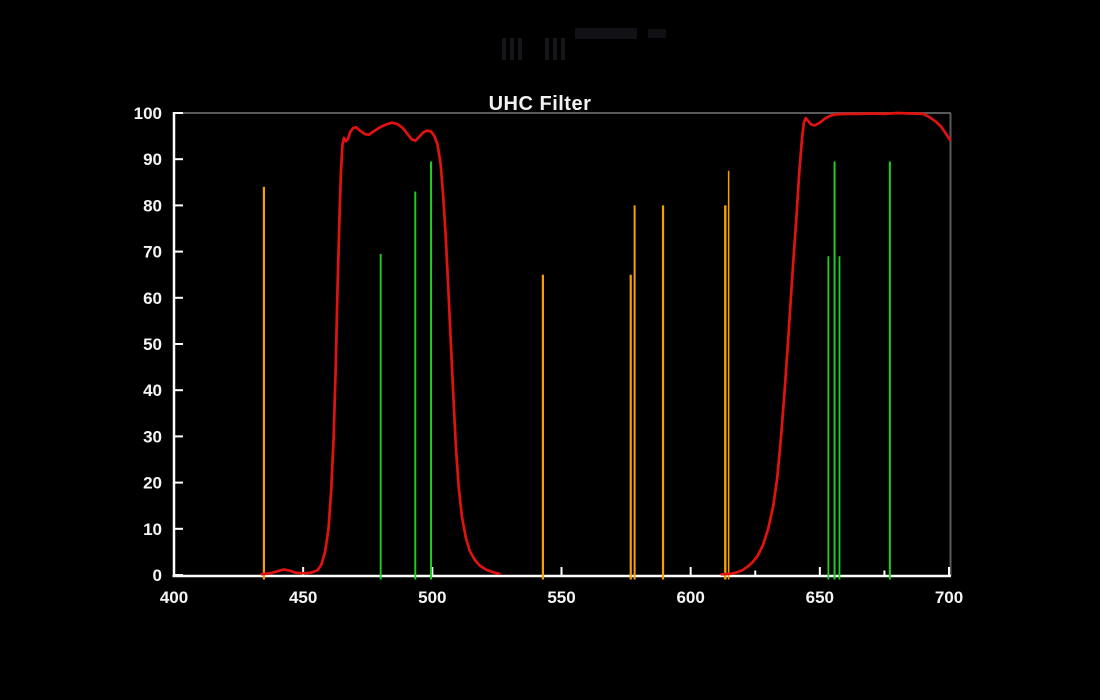 The width and height of the screenshot is (1100, 700). I want to click on x-tick-label: 550, so click(561, 597).